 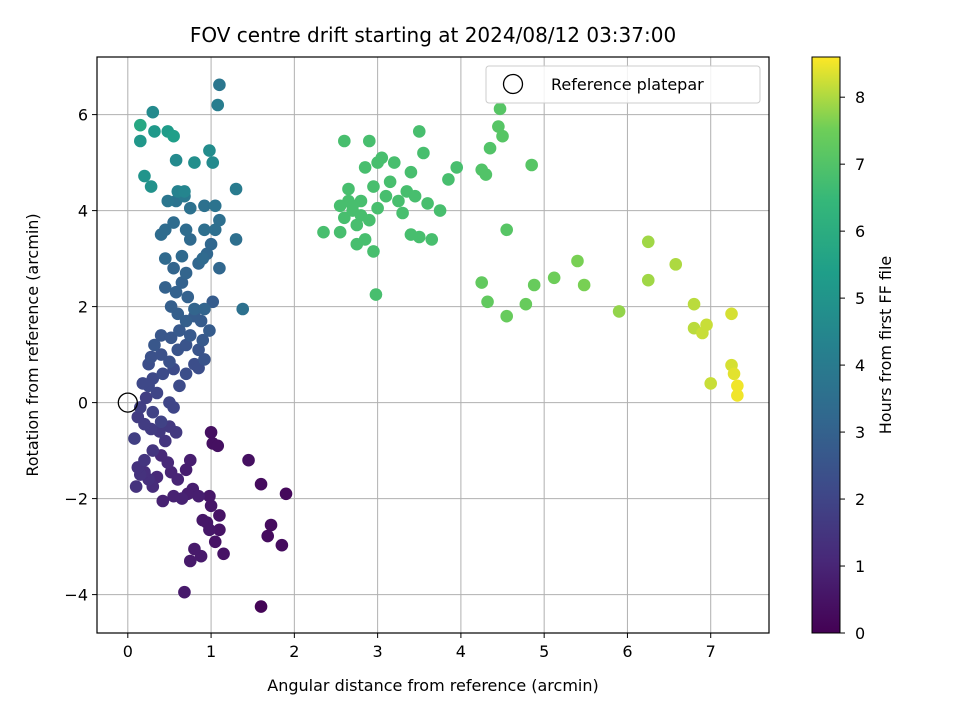 I want to click on reference-marker-icon, so click(x=127, y=402).